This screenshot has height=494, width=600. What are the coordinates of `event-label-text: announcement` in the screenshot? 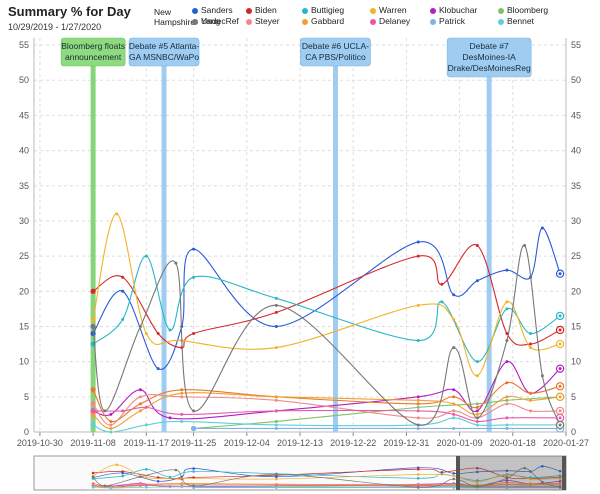 It's located at (93, 57).